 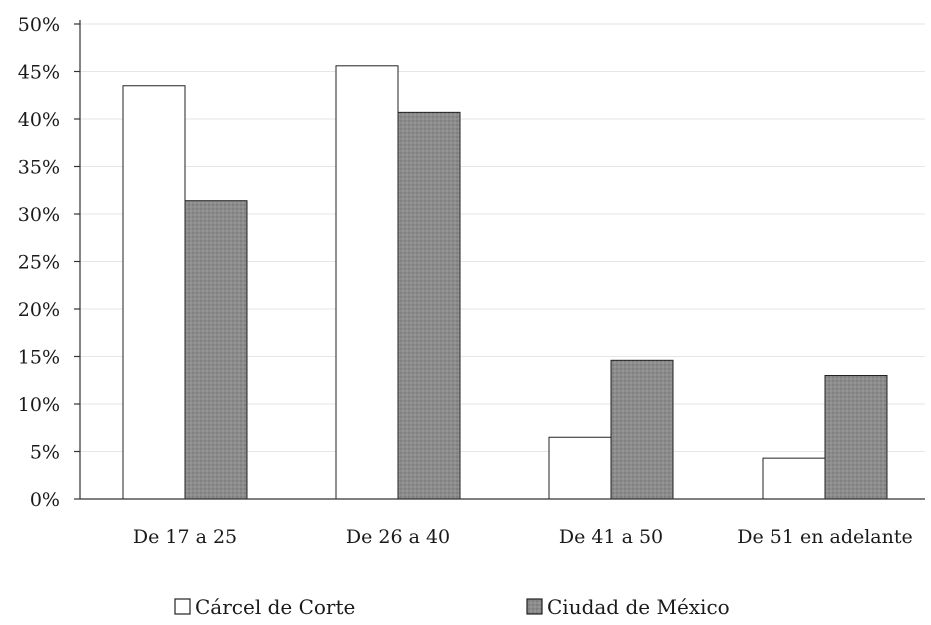 What do you see at coordinates (275, 607) in the screenshot?
I see `legend-label: Cárcel de Corte` at bounding box center [275, 607].